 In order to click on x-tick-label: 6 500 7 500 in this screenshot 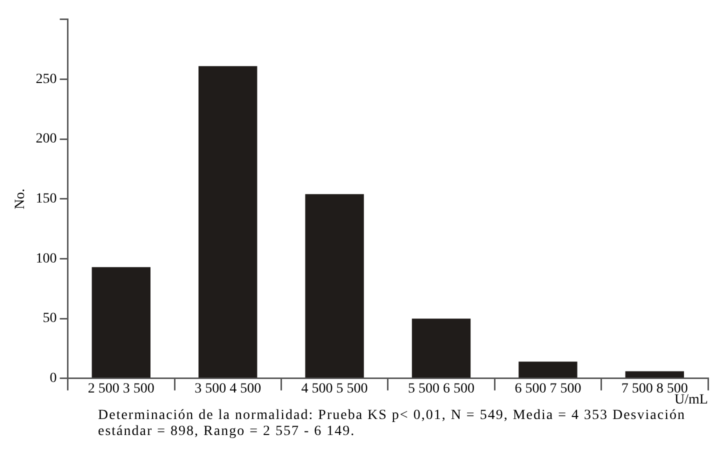, I will do `click(548, 388)`.